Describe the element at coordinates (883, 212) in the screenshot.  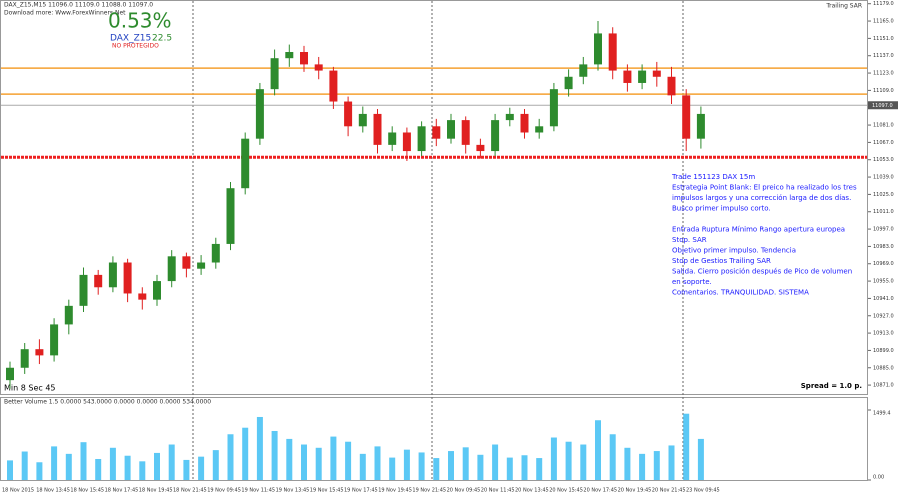
I see `y-tick-label: 11011.0` at that location.